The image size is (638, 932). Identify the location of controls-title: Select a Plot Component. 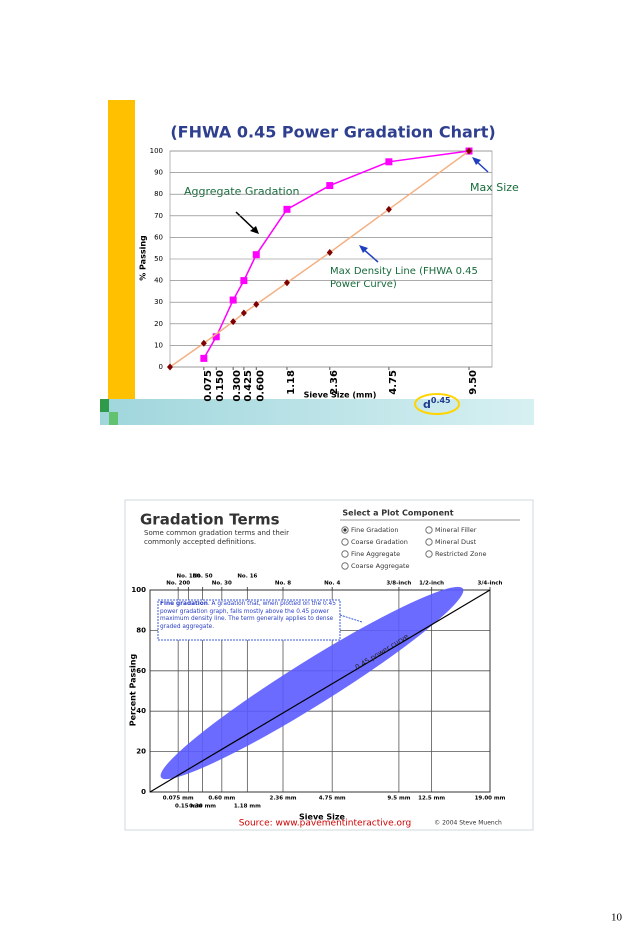
(397, 513).